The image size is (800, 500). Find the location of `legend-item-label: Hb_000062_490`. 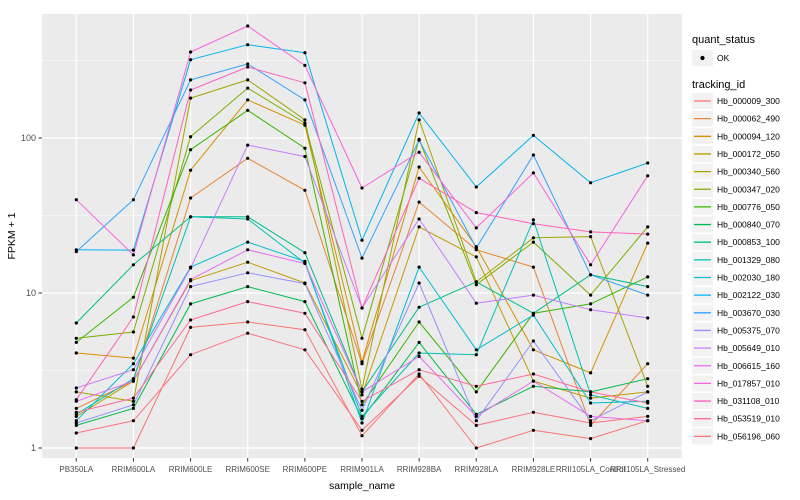

legend-item-label: Hb_000062_490 is located at coordinates (748, 119).